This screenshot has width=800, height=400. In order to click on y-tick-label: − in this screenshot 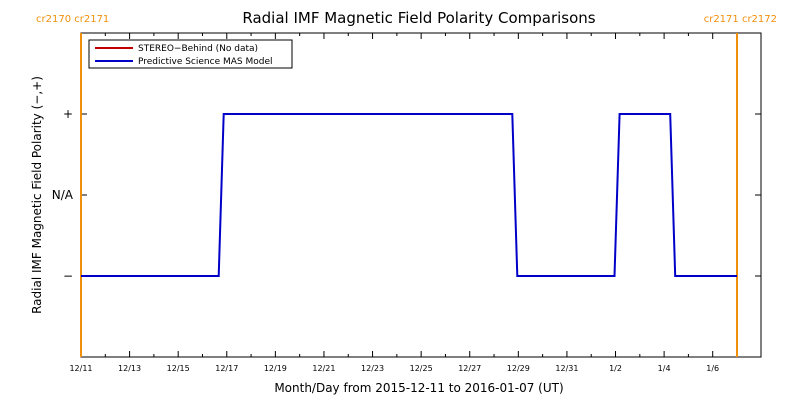, I will do `click(68, 276)`.